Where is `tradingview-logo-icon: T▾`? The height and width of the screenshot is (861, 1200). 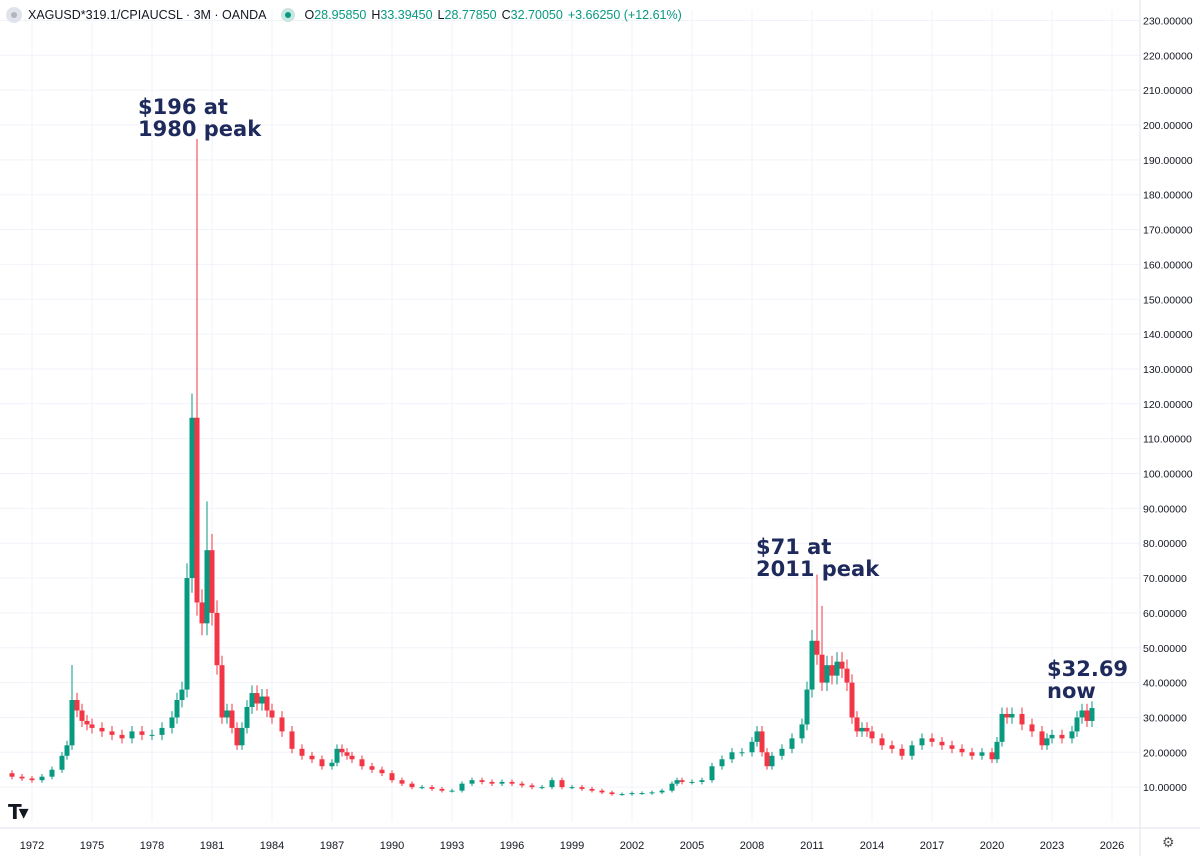 tradingview-logo-icon: T▾ is located at coordinates (18, 812).